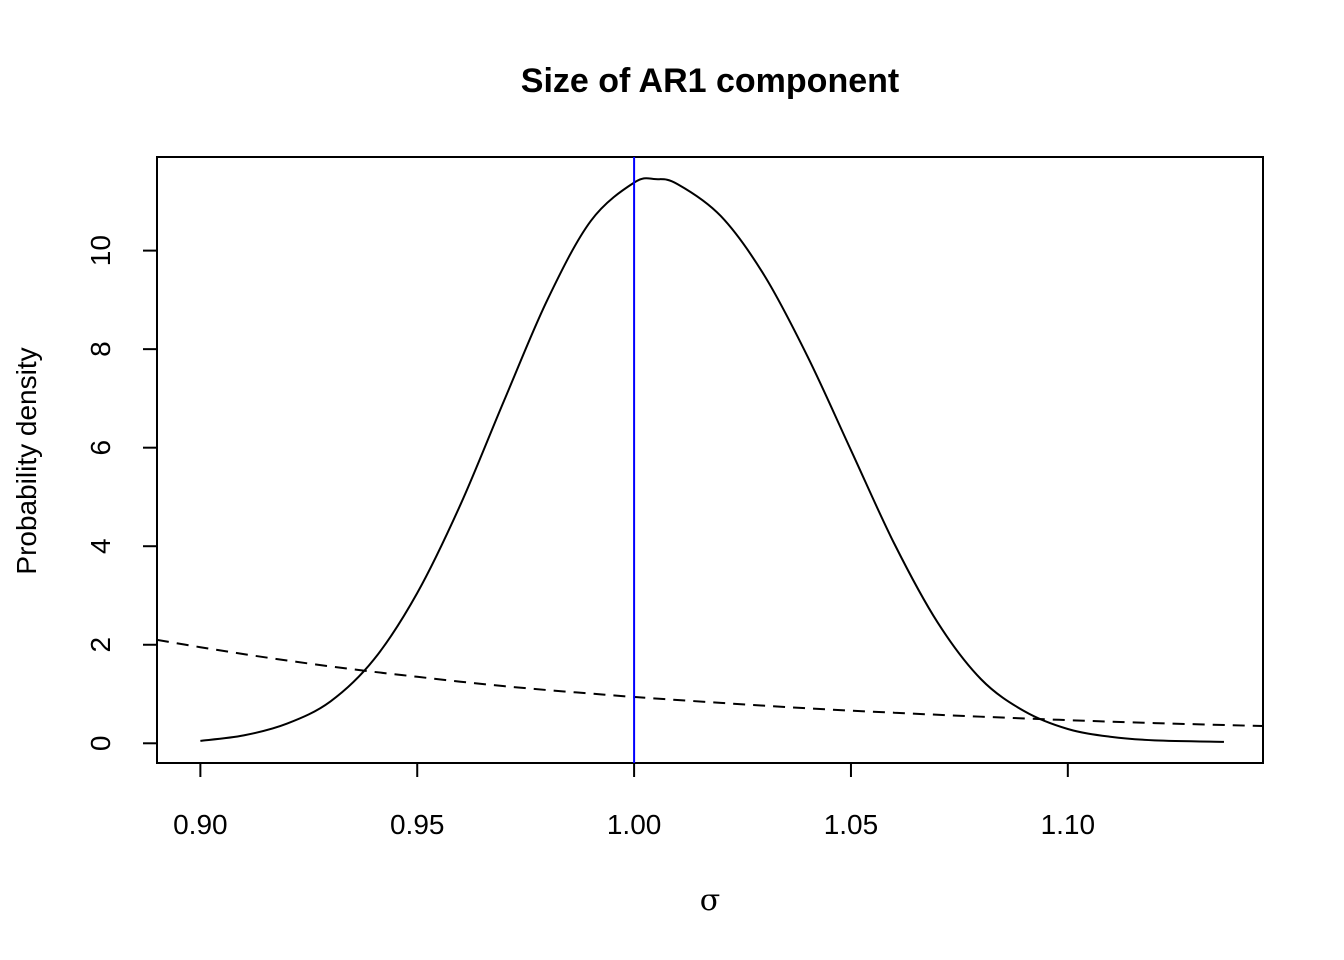 Image resolution: width=1344 pixels, height=960 pixels. Describe the element at coordinates (634, 824) in the screenshot. I see `x-tick-label: 1.00` at that location.